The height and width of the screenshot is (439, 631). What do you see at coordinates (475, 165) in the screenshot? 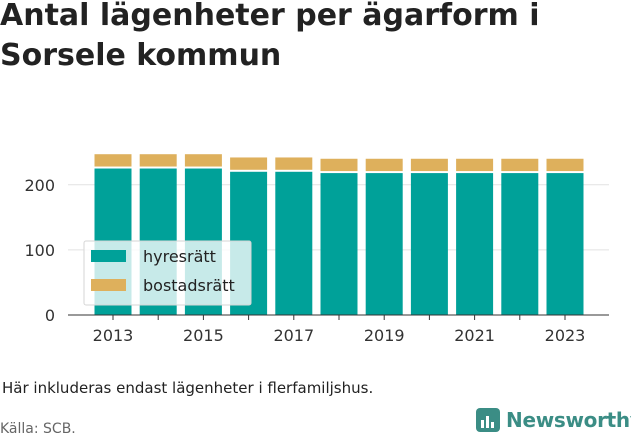
I see `bar-2021-bostadsratt` at bounding box center [475, 165].